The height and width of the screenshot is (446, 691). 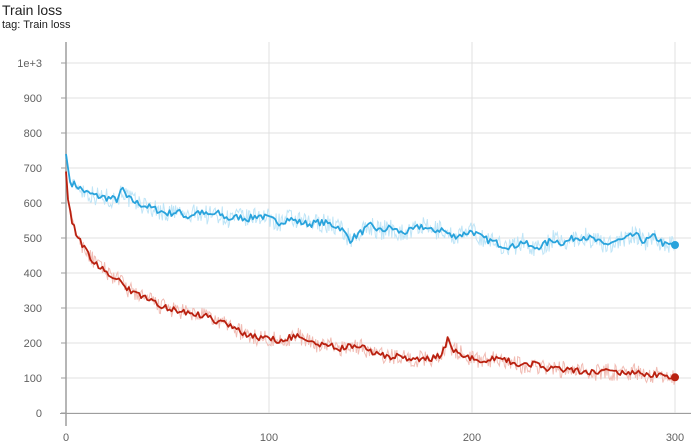 What do you see at coordinates (29, 64) in the screenshot?
I see `y-tick-label: 1e+3` at bounding box center [29, 64].